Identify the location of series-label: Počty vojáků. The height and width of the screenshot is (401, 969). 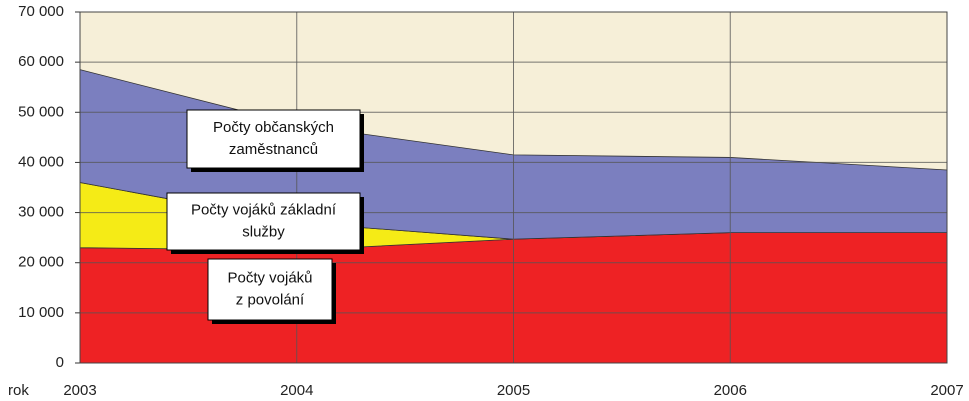
(269, 277).